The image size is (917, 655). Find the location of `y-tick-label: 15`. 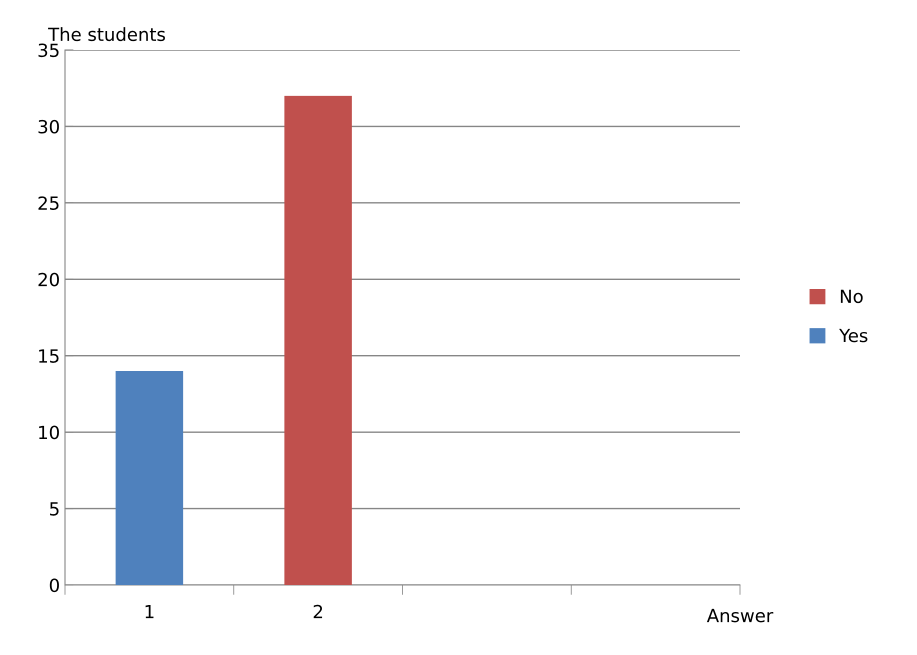

y-tick-label: 15 is located at coordinates (49, 356).